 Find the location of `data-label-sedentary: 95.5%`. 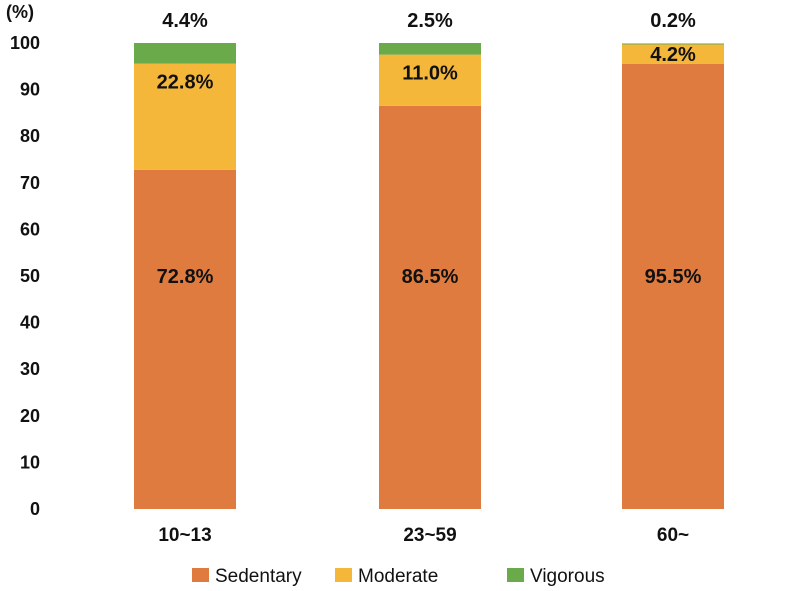

data-label-sedentary: 95.5% is located at coordinates (673, 277).